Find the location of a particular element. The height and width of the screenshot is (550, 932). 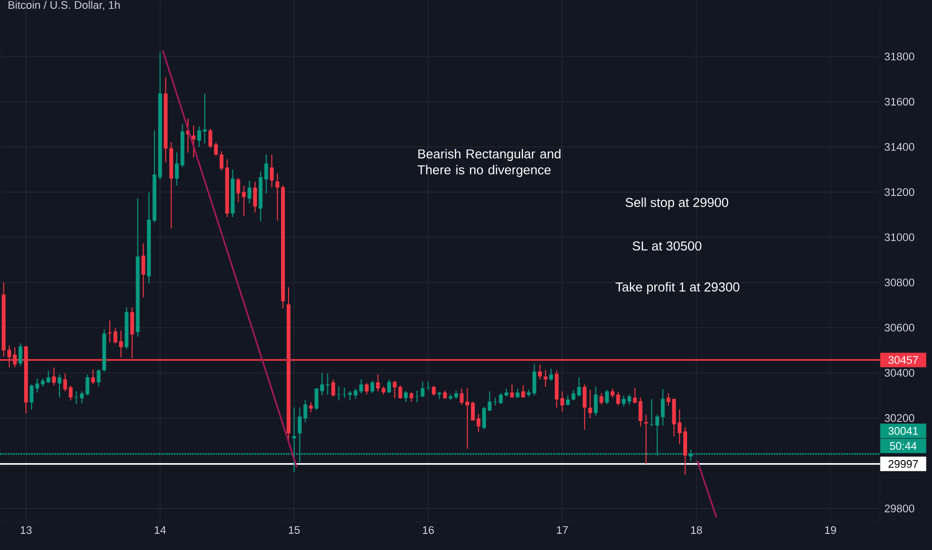

ref-line-label: 29997 is located at coordinates (903, 464).